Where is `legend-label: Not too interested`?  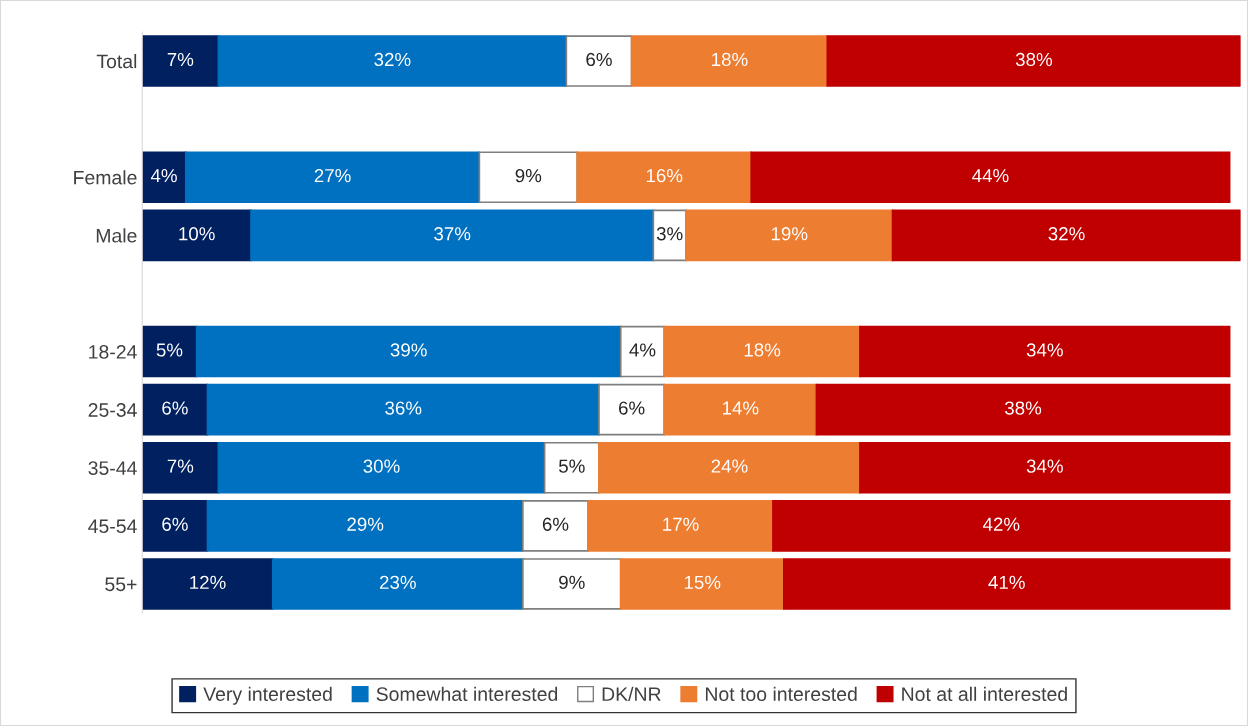 legend-label: Not too interested is located at coordinates (781, 694).